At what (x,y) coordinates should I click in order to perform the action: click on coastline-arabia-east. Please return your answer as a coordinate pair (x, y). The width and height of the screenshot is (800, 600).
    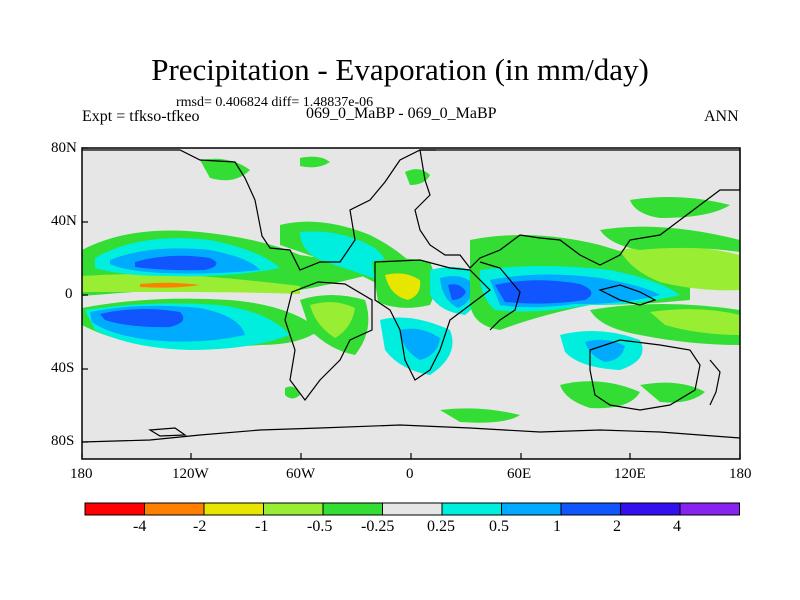
    Looking at the image, I should click on (500, 296).